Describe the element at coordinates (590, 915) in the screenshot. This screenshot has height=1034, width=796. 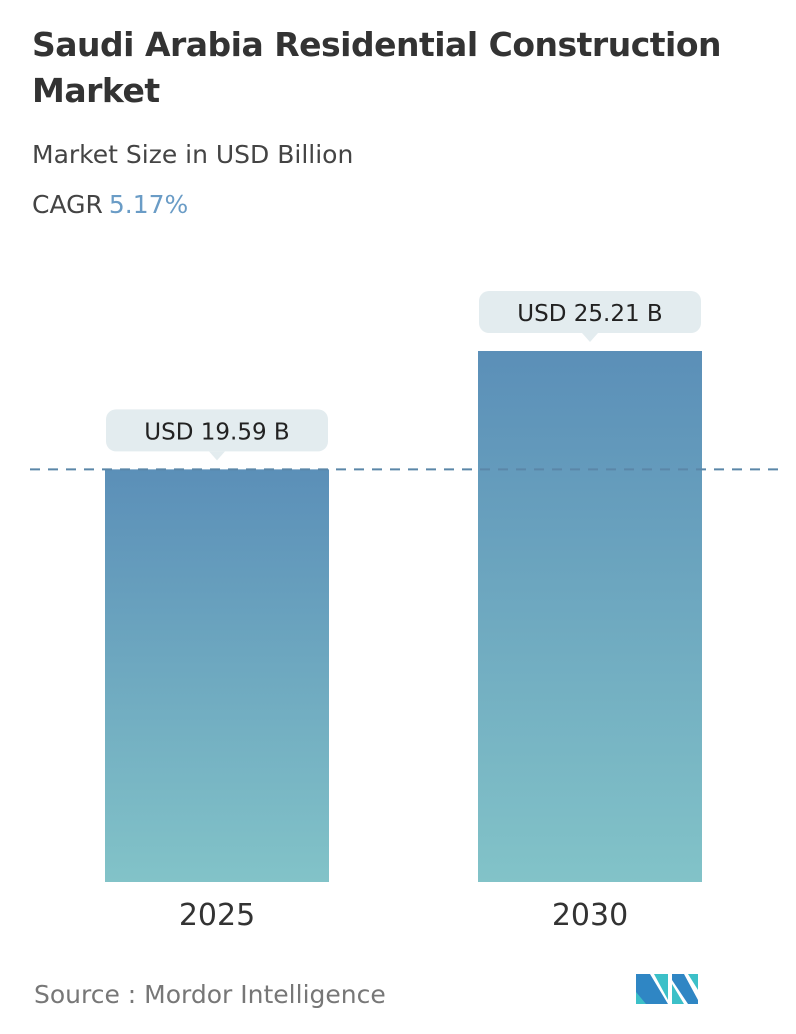
I see `x-tick-label: 2030` at that location.